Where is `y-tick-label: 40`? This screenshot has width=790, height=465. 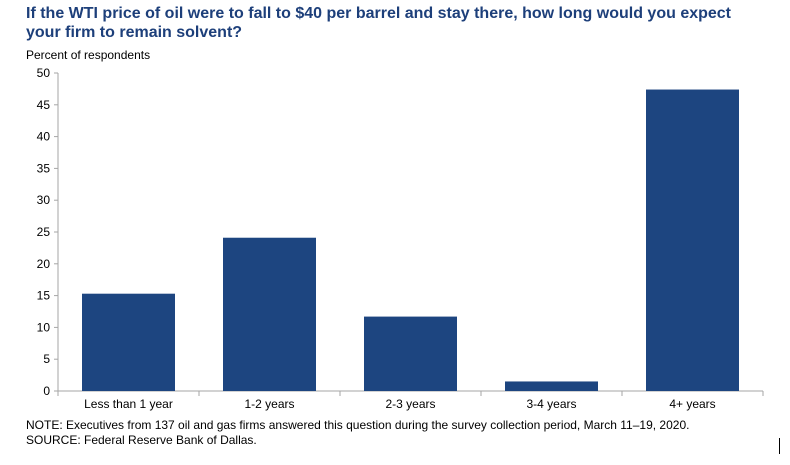
y-tick-label: 40 is located at coordinates (44, 137).